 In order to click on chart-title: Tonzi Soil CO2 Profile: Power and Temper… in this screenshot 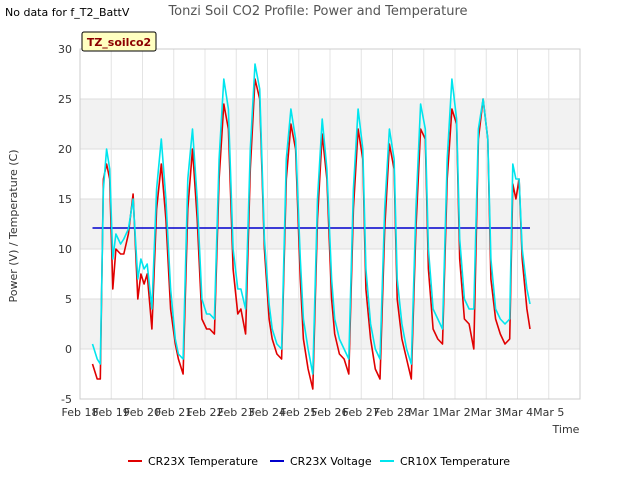, I will do `click(317, 11)`.